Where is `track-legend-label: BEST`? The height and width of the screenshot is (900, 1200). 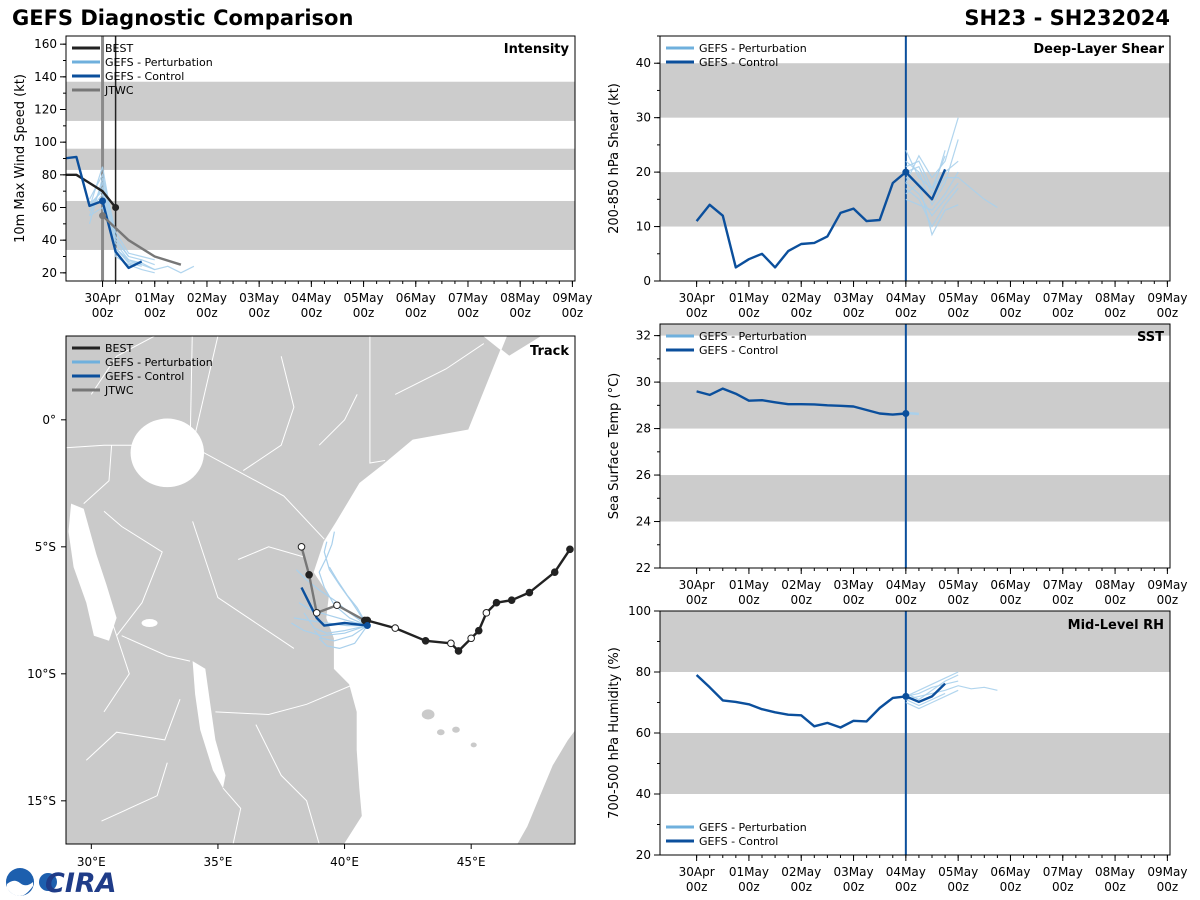
track-legend-label: BEST is located at coordinates (119, 348).